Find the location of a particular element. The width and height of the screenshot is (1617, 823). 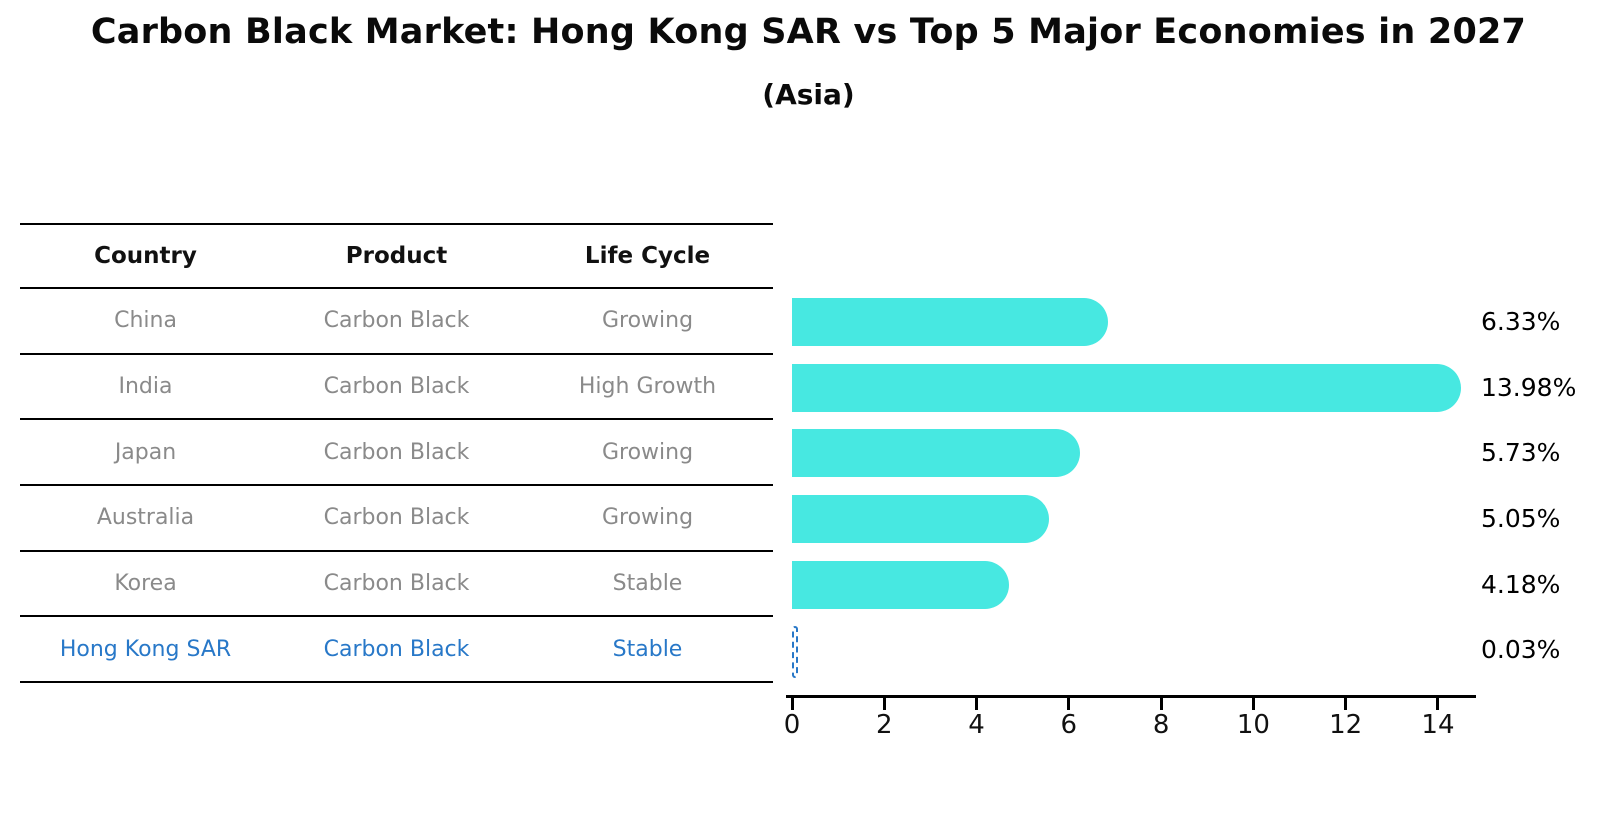

cell-country: India is located at coordinates (145, 387).